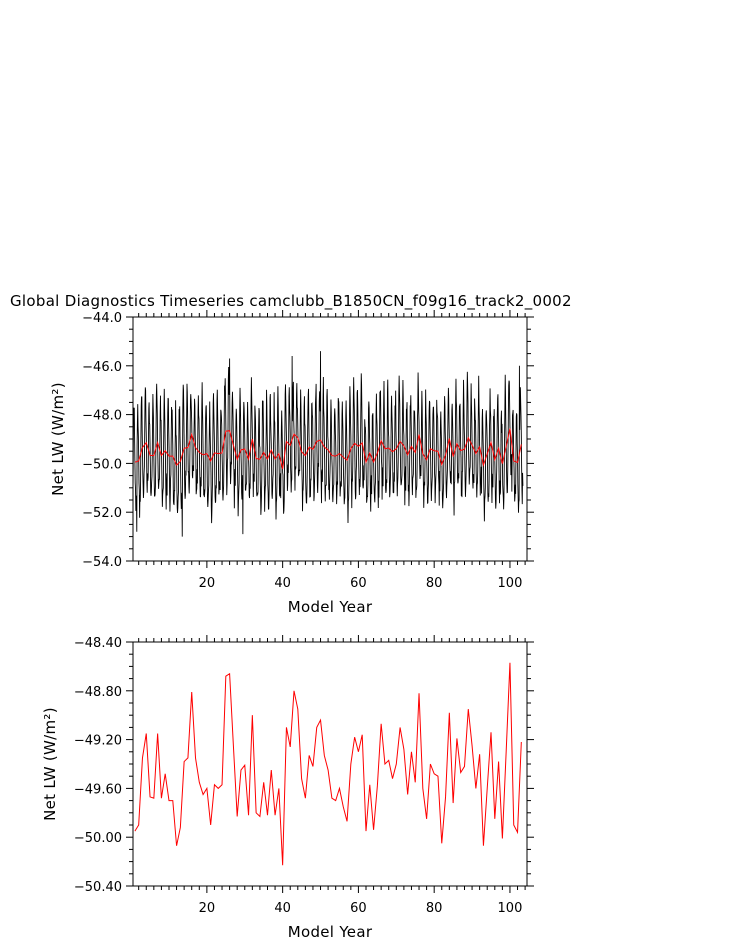  Describe the element at coordinates (98, 643) in the screenshot. I see `y-tick-label: −48.40` at that location.